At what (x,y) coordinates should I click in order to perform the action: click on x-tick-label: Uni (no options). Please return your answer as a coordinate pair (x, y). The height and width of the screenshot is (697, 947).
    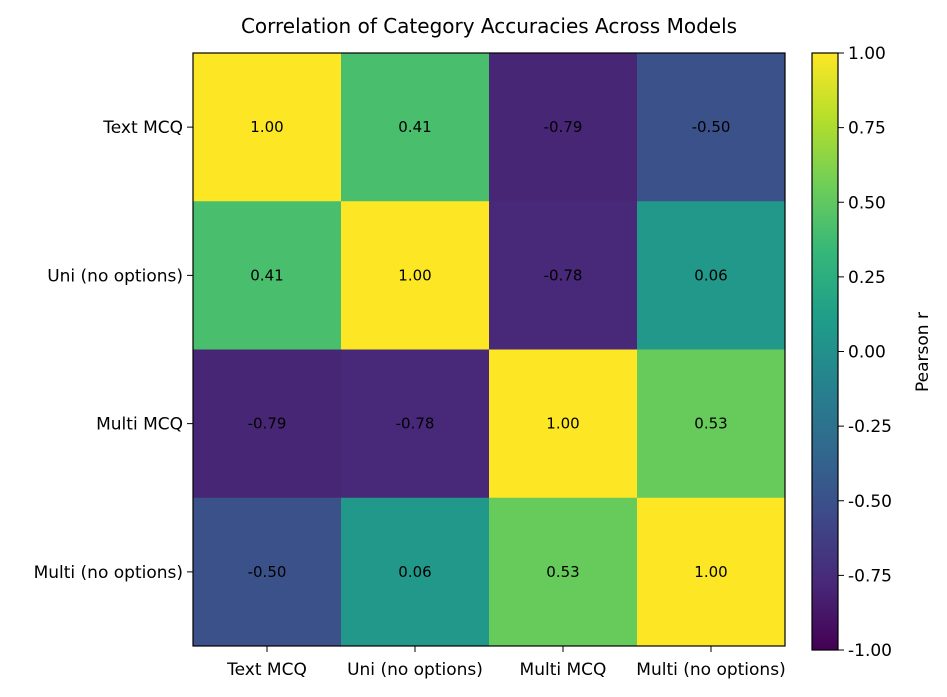
    Looking at the image, I should click on (415, 670).